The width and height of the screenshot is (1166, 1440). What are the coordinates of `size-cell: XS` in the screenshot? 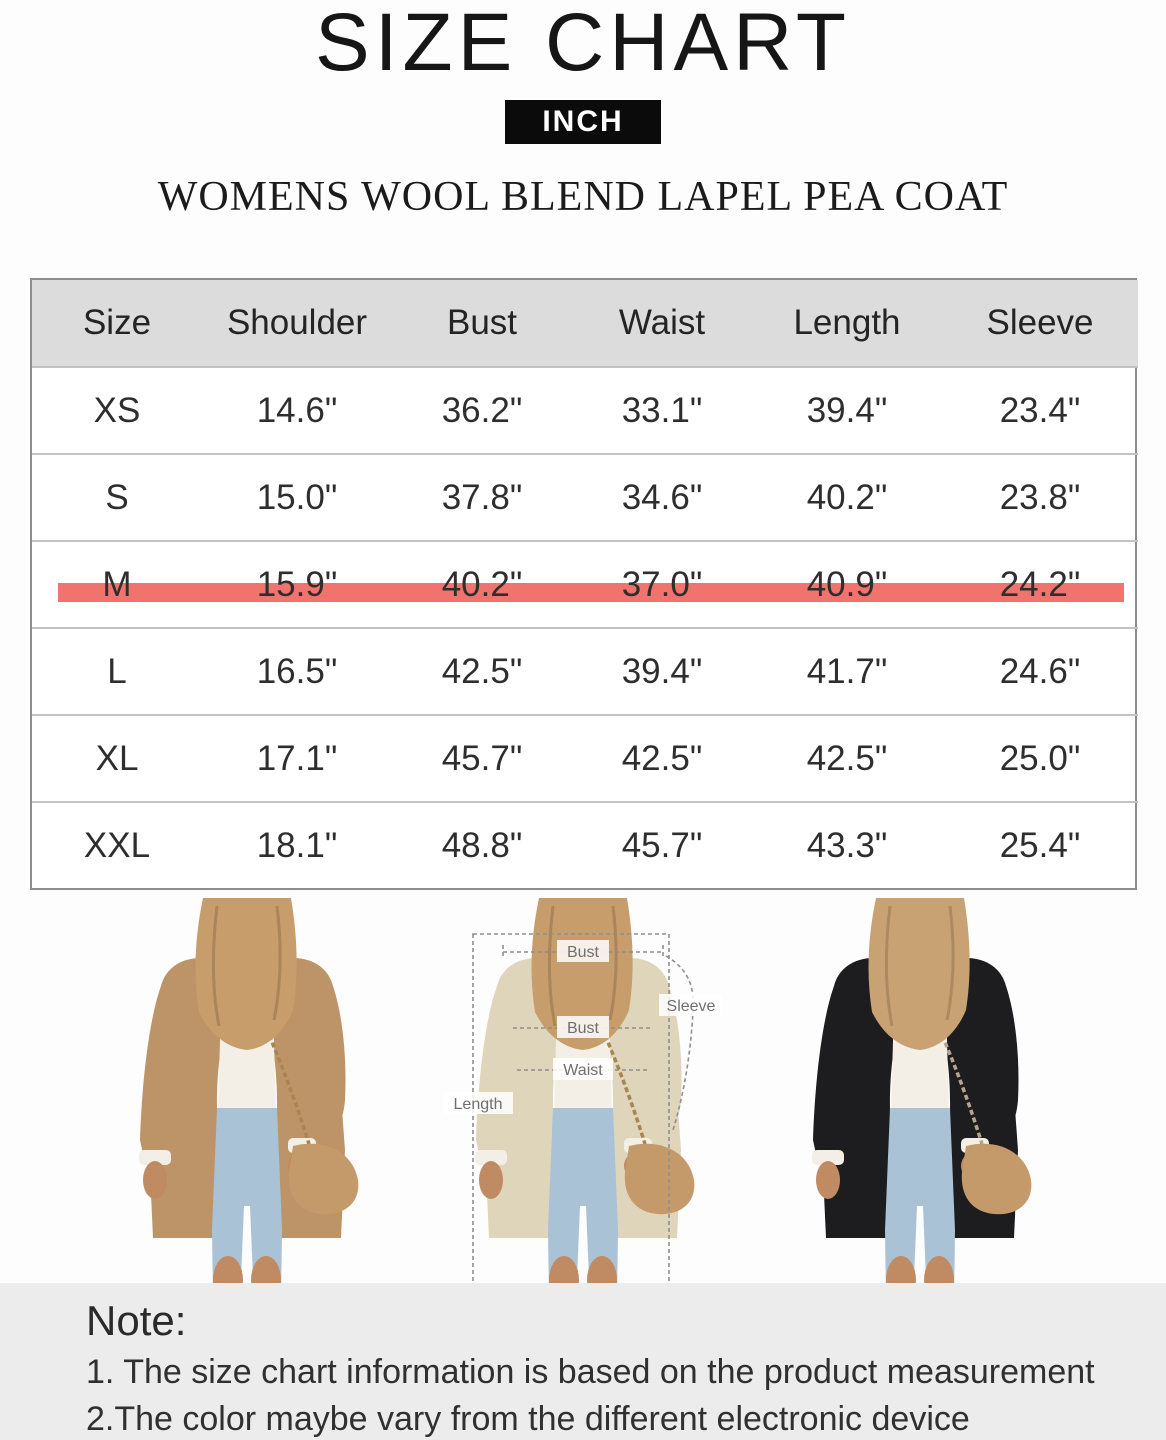 It's located at (117, 410).